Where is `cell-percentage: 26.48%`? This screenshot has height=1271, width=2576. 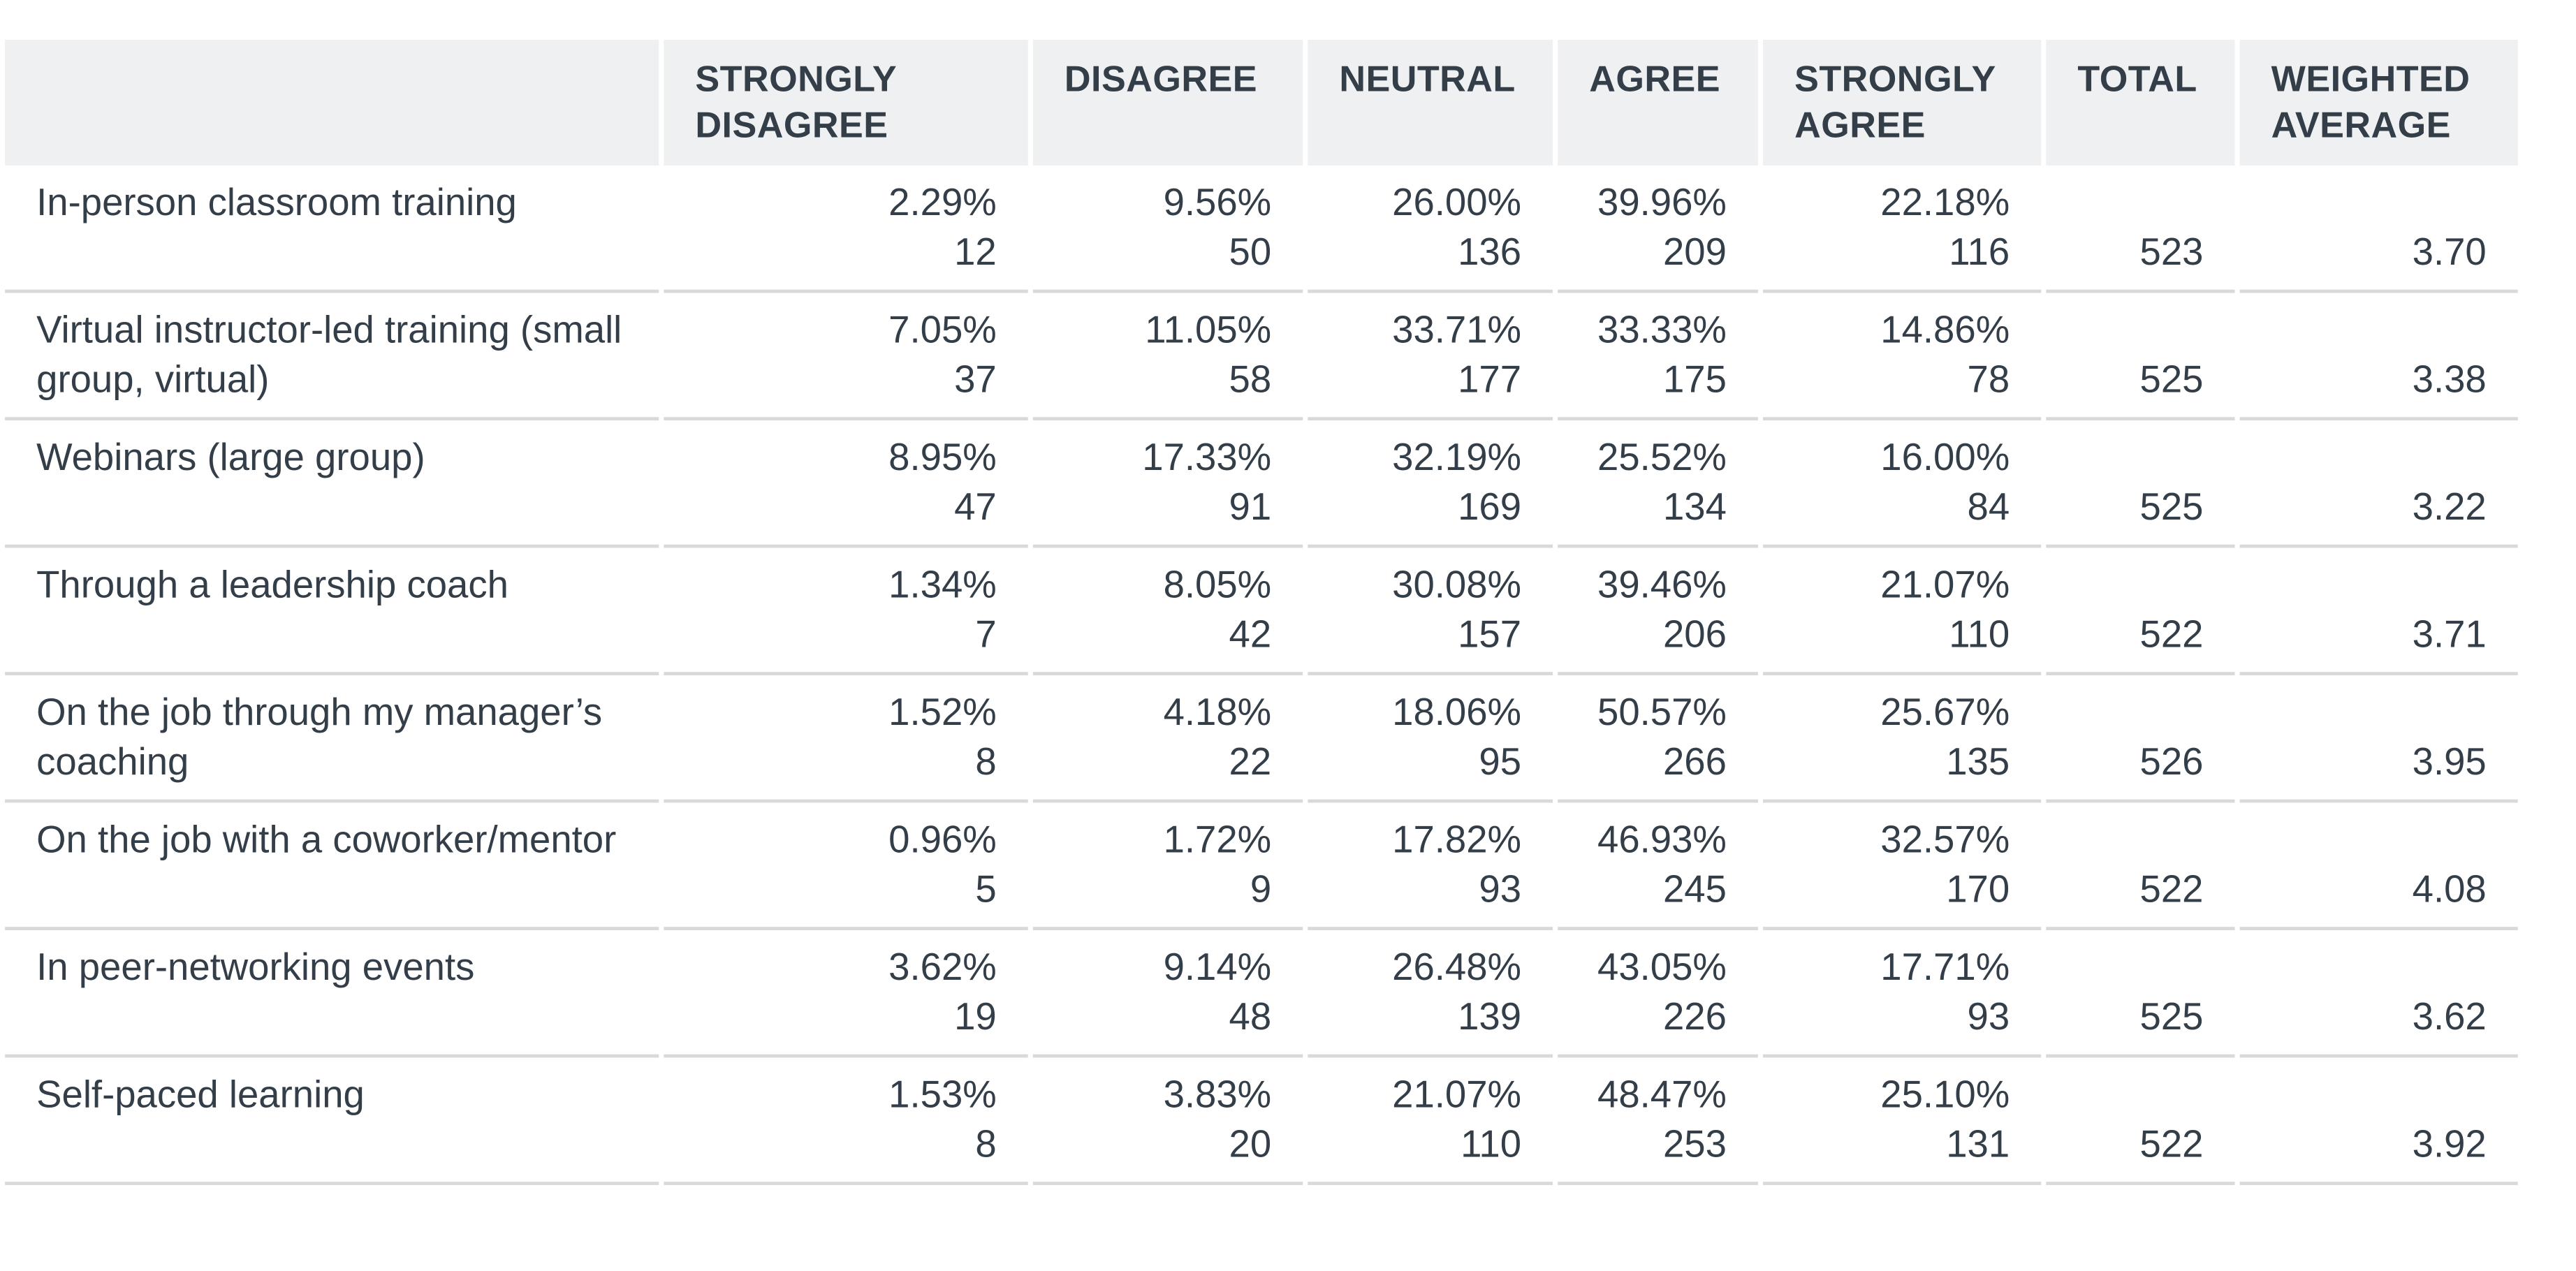 cell-percentage: 26.48% is located at coordinates (1457, 966).